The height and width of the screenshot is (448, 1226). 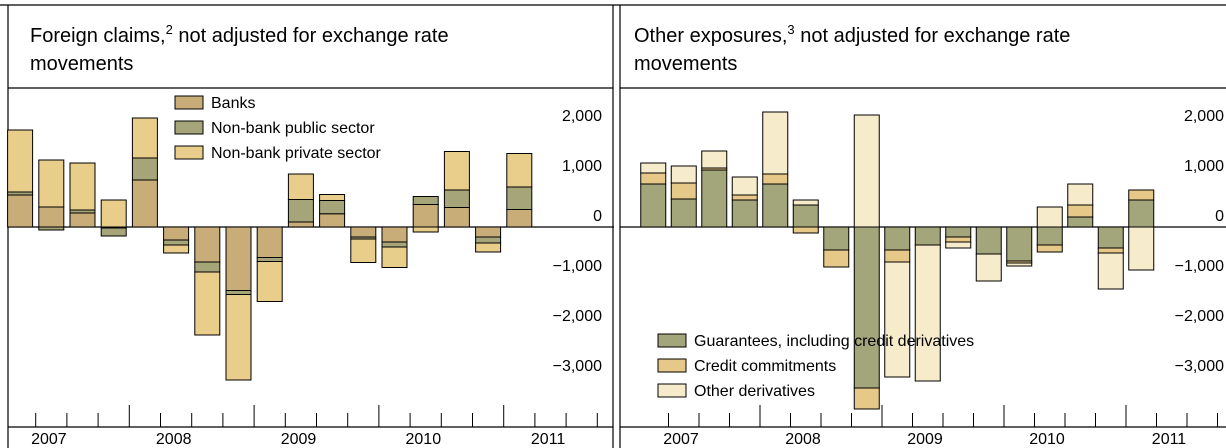 What do you see at coordinates (834, 341) in the screenshot?
I see `legend-label: Guarantees, including credit derivatives` at bounding box center [834, 341].